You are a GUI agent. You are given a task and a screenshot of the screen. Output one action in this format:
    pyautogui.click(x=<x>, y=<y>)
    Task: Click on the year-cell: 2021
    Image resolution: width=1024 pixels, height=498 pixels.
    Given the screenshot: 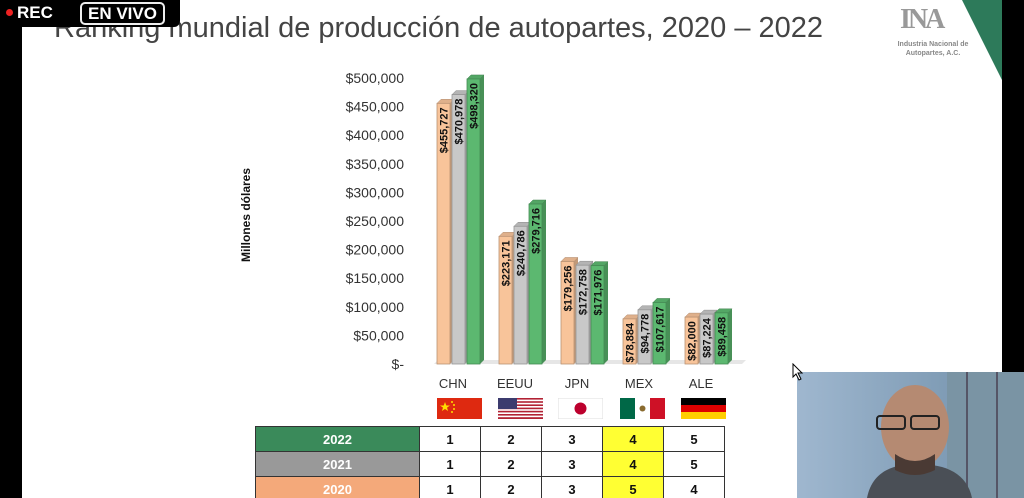 What is the action you would take?
    pyautogui.click(x=337, y=464)
    